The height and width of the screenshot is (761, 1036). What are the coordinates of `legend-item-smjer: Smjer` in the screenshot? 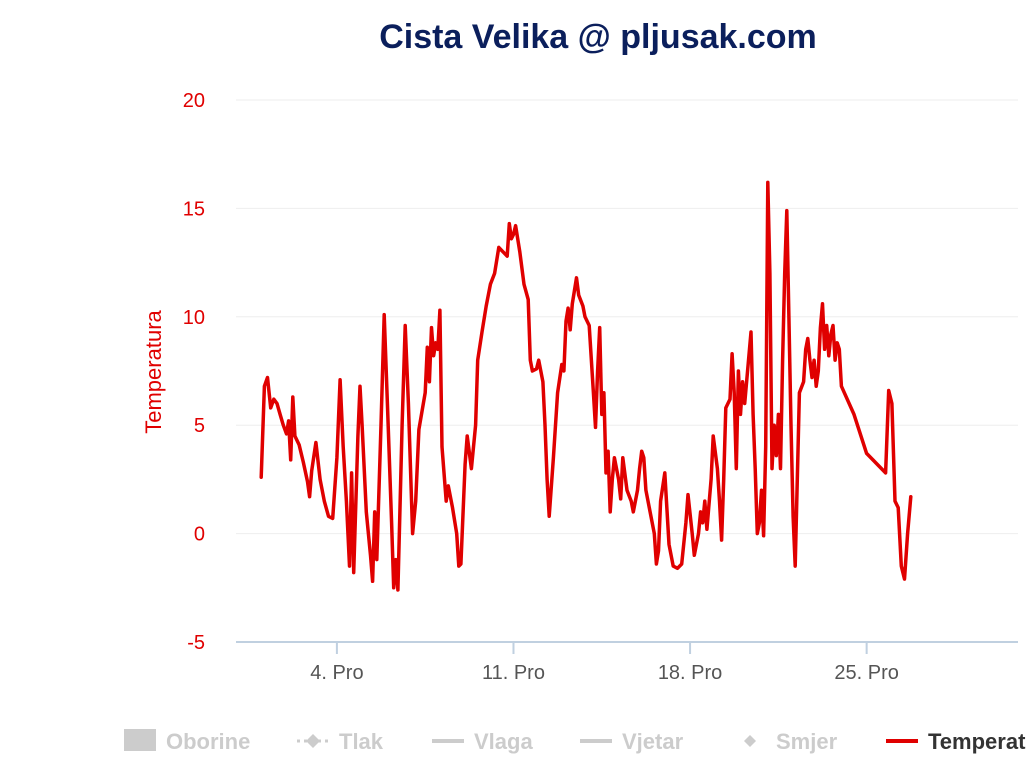 It's located at (791, 741).